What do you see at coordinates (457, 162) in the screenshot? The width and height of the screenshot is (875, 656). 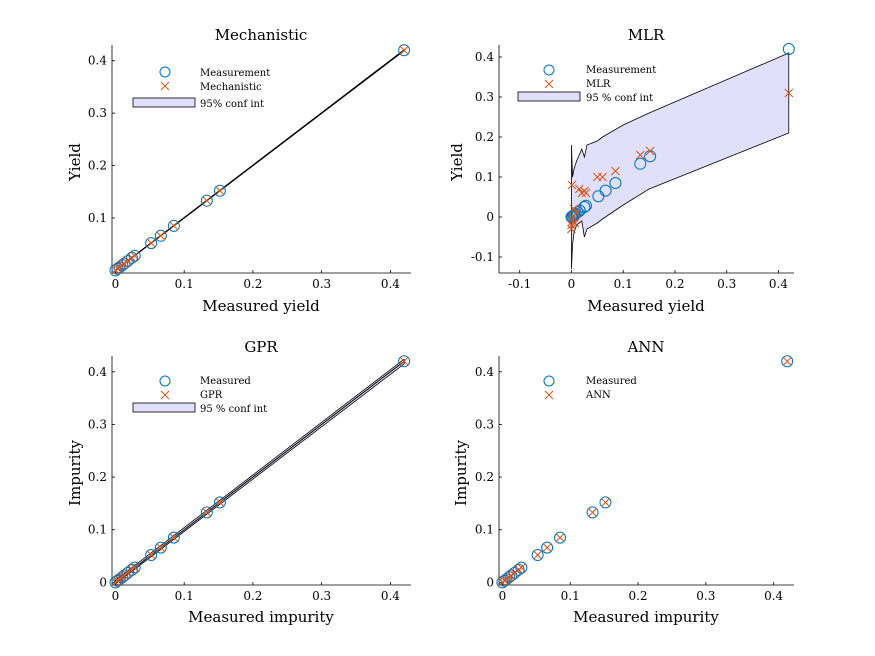 I see `y-axis-label: Yield` at bounding box center [457, 162].